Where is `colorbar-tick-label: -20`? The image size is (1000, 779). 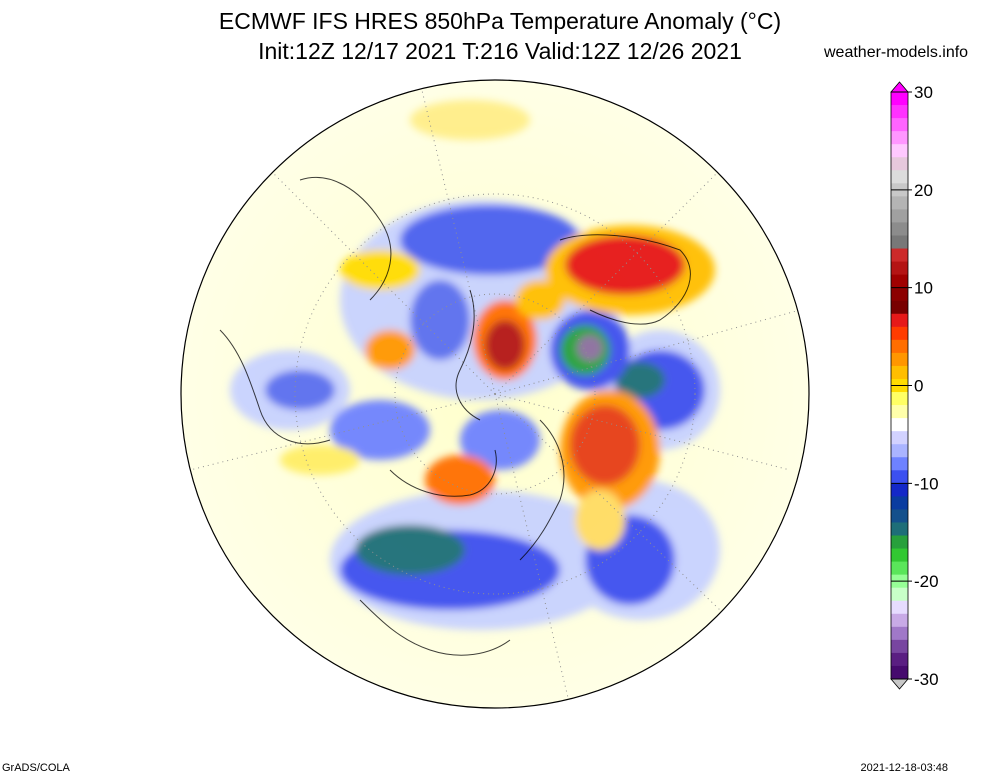 colorbar-tick-label: -20 is located at coordinates (926, 581).